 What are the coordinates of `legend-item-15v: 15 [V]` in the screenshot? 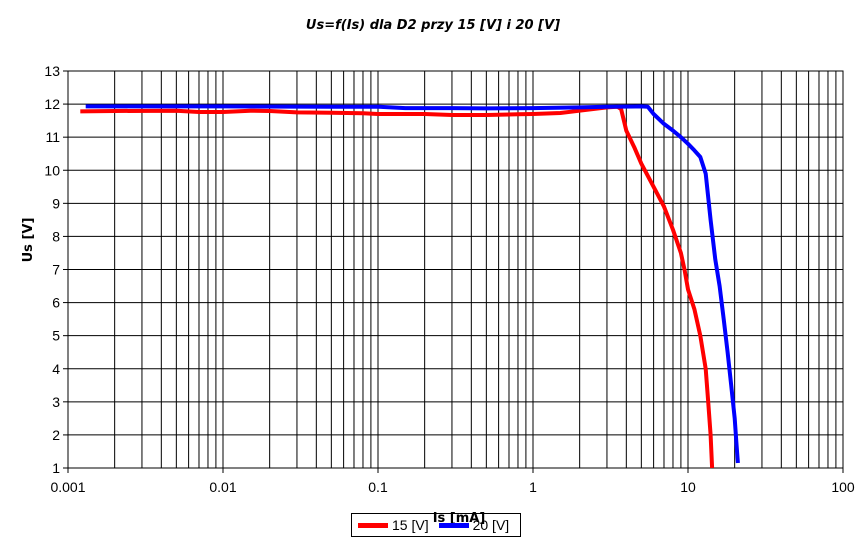 It's located at (393, 525).